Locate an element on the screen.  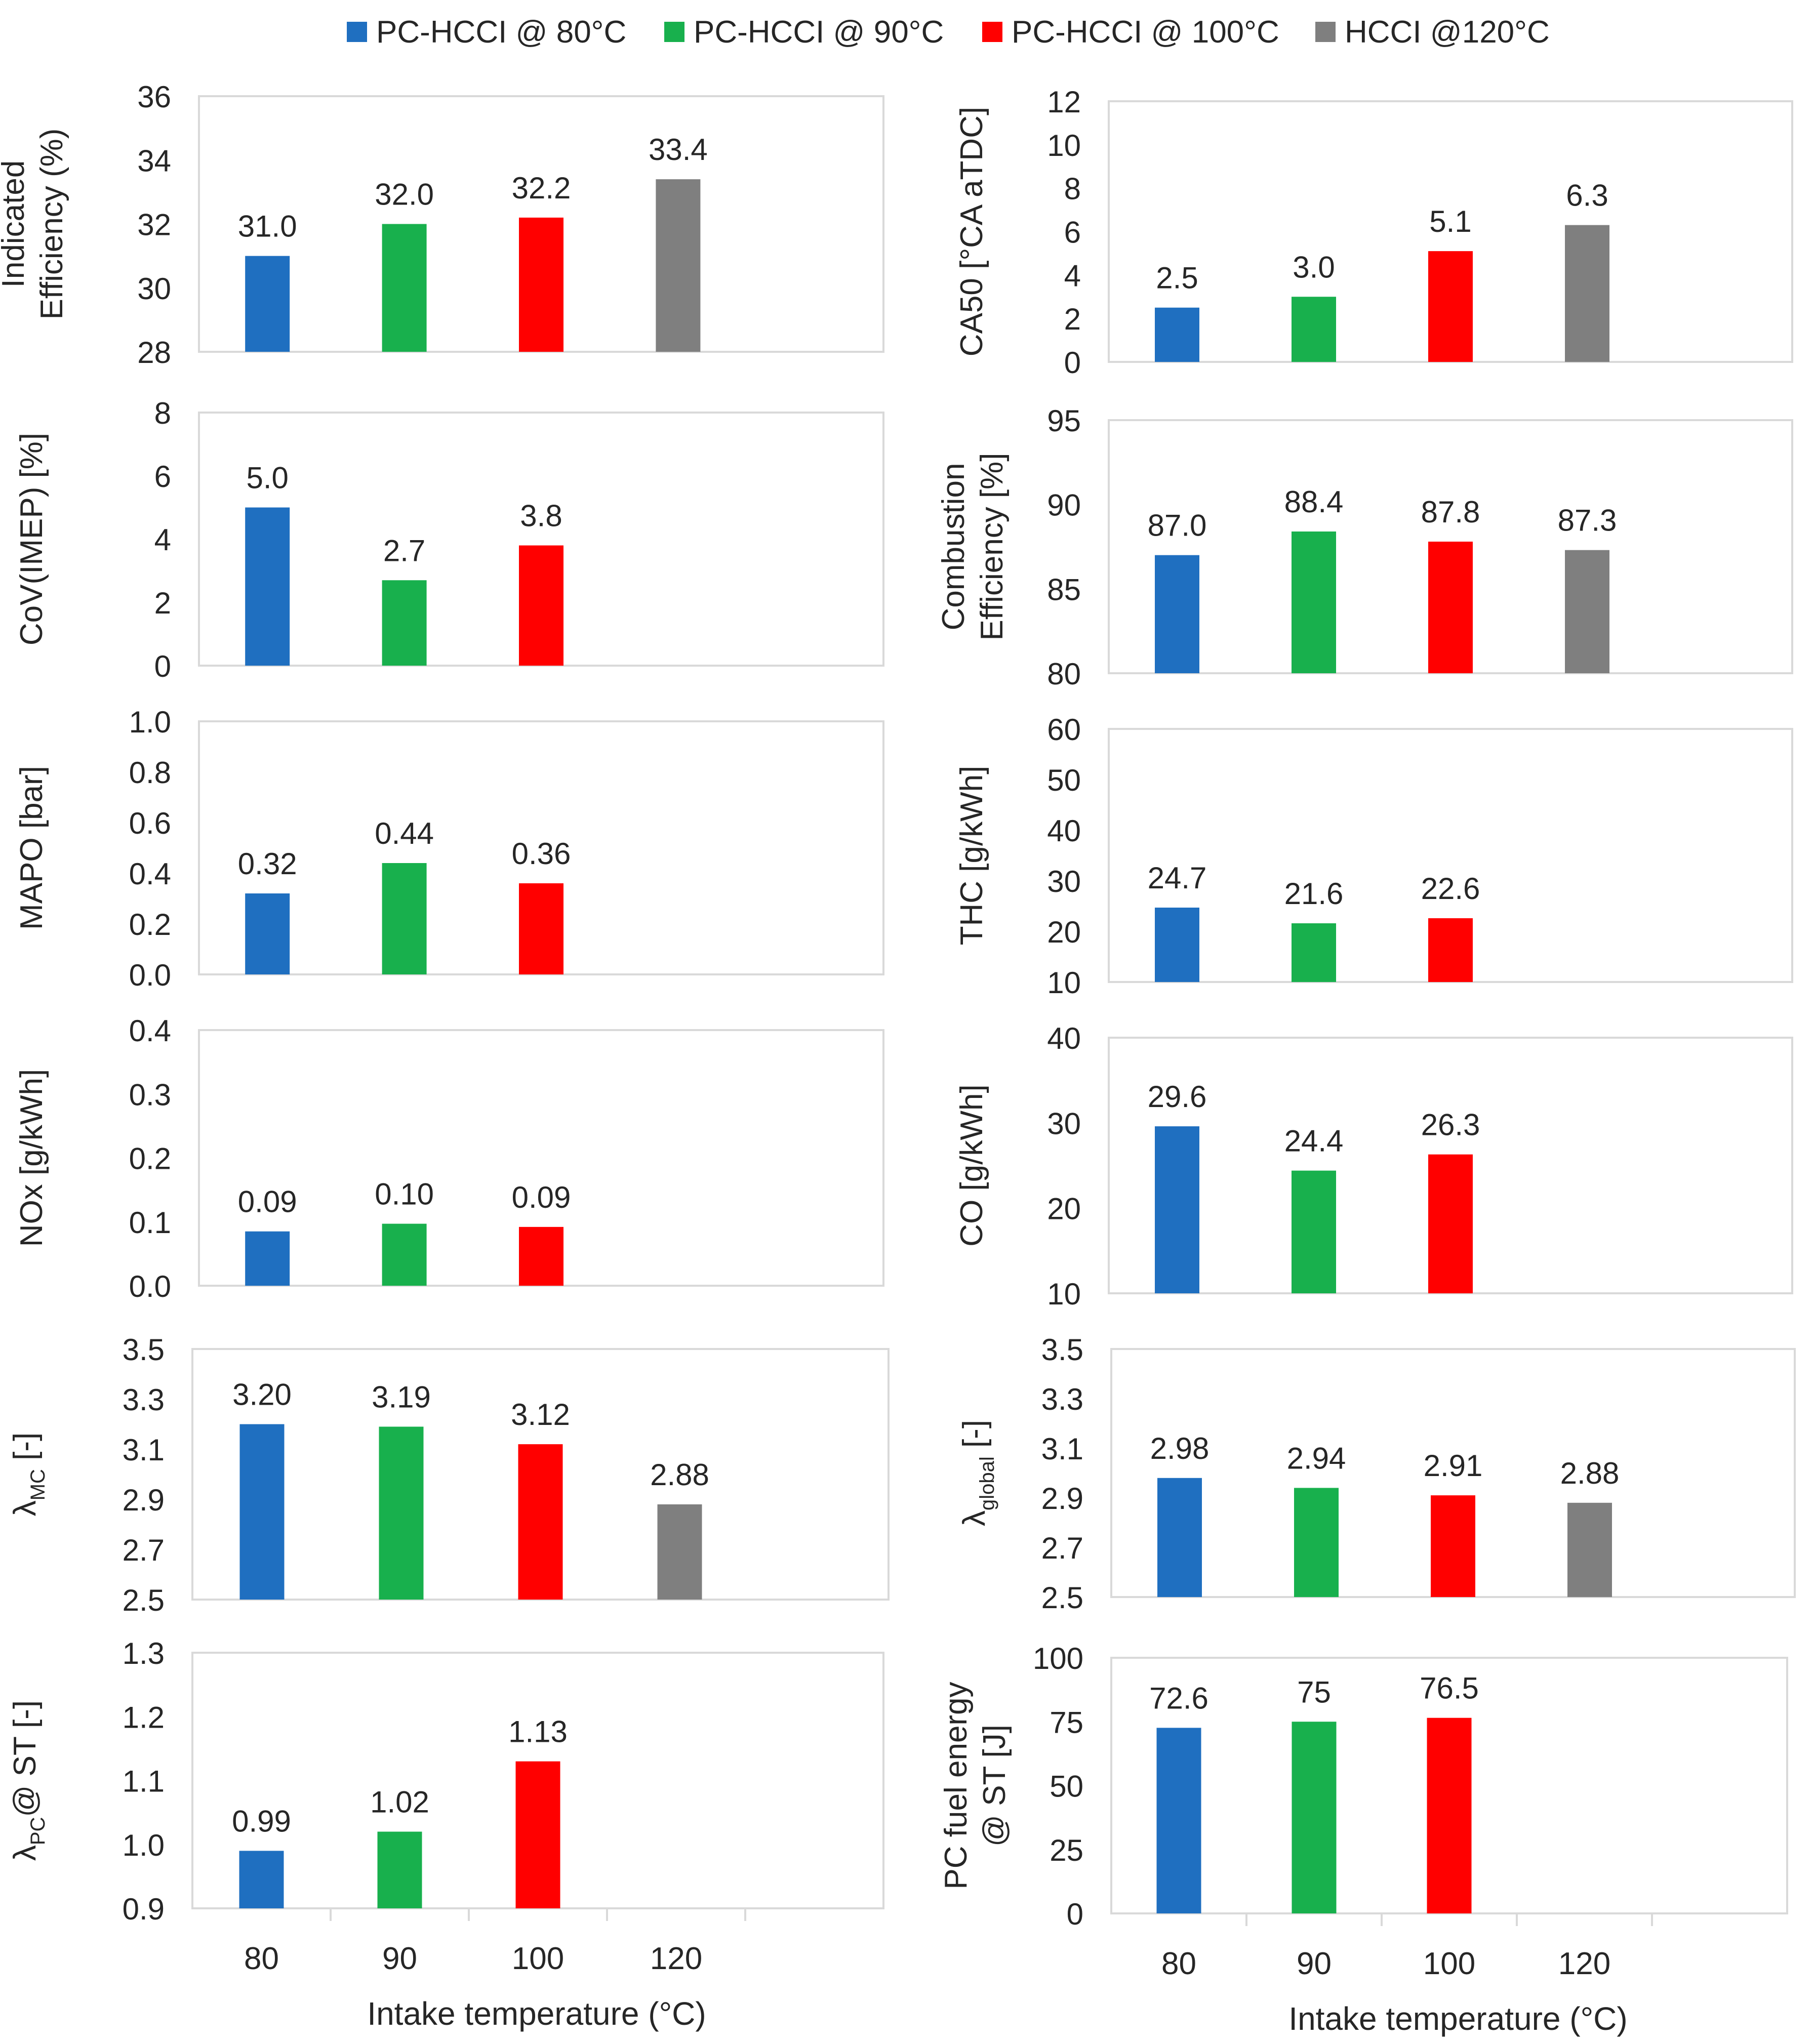
data-label: 88.4 is located at coordinates (1314, 502).